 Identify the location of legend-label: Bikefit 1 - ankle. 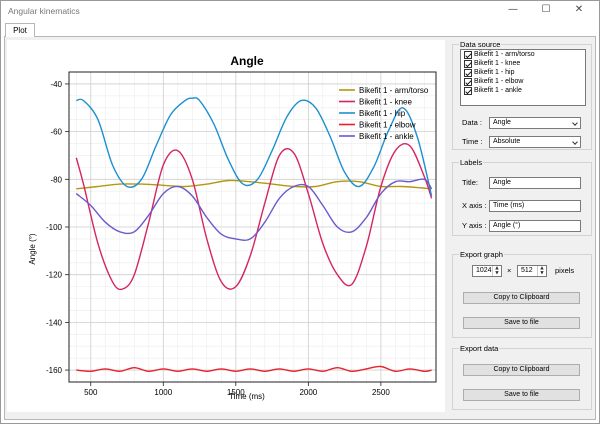
(386, 136).